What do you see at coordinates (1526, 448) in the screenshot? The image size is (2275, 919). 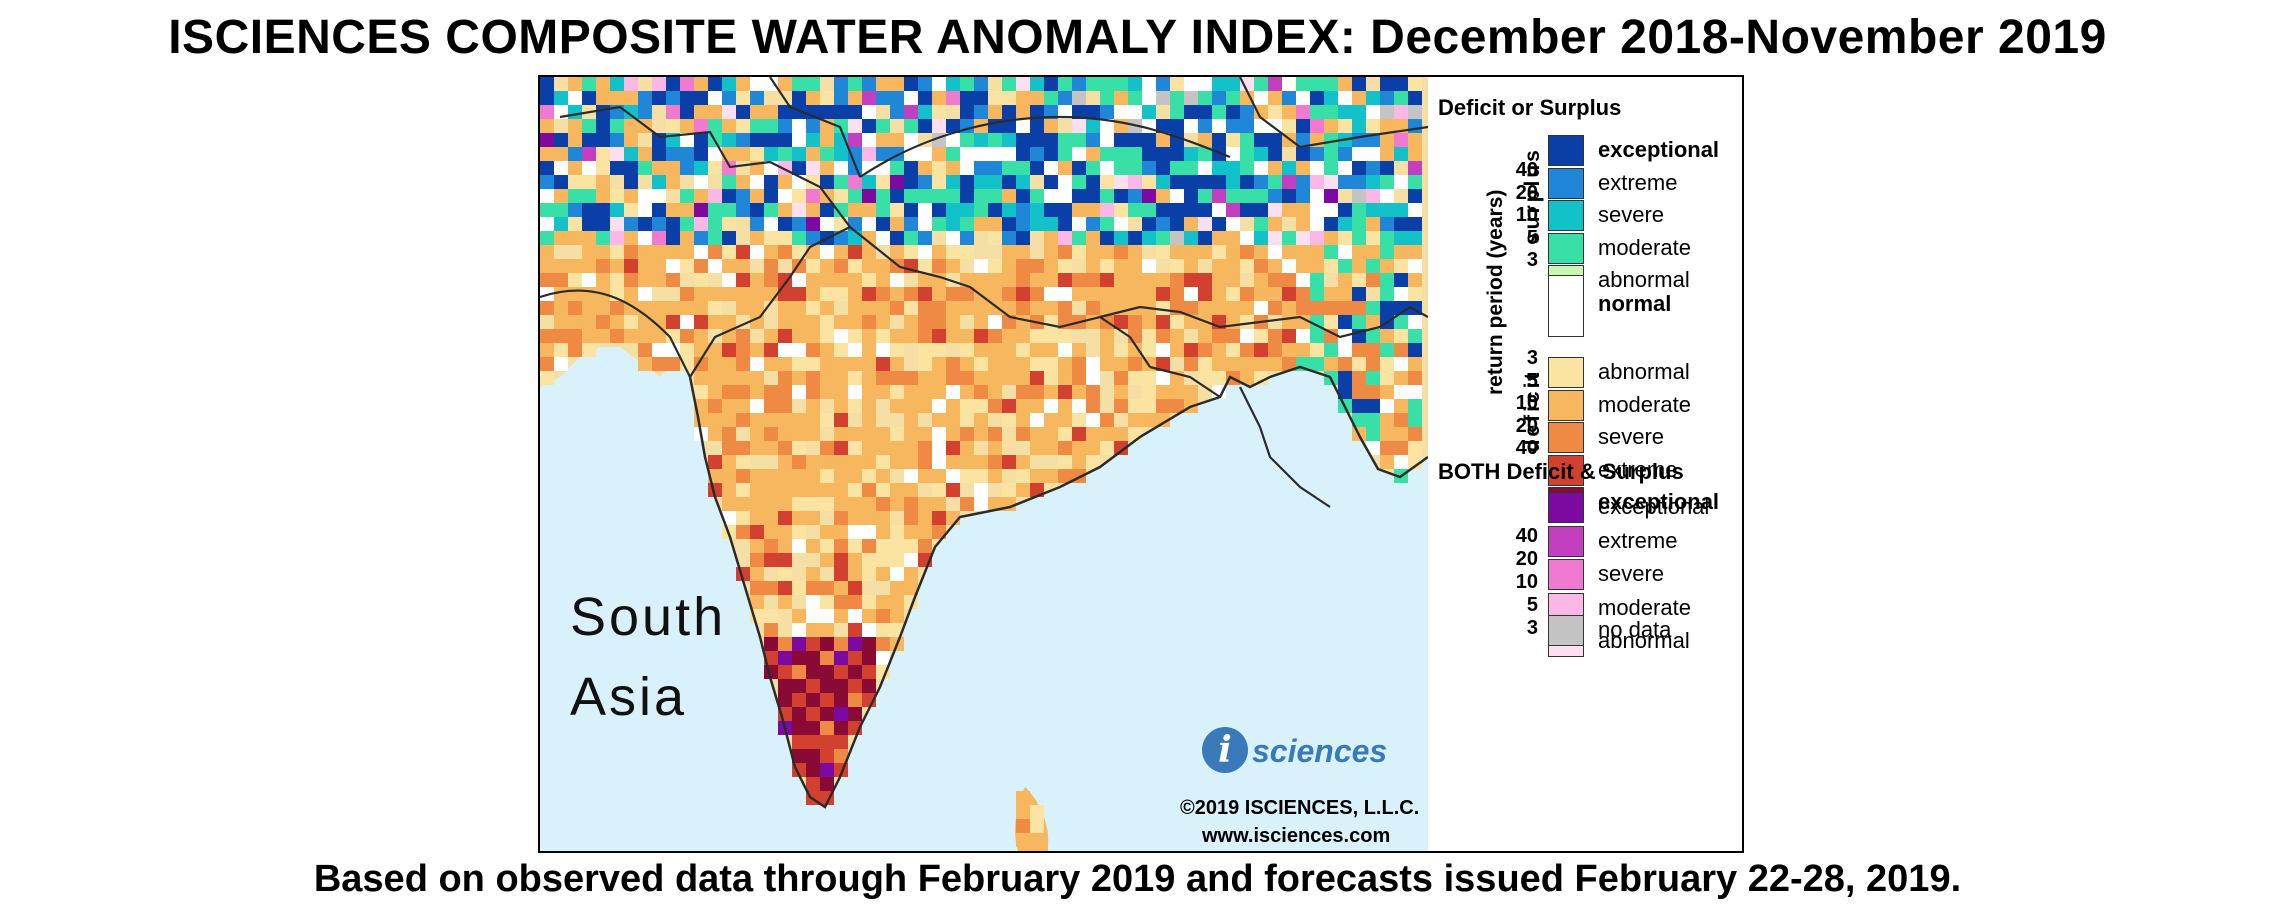 I see `legend-deficit-tick-4: 40` at bounding box center [1526, 448].